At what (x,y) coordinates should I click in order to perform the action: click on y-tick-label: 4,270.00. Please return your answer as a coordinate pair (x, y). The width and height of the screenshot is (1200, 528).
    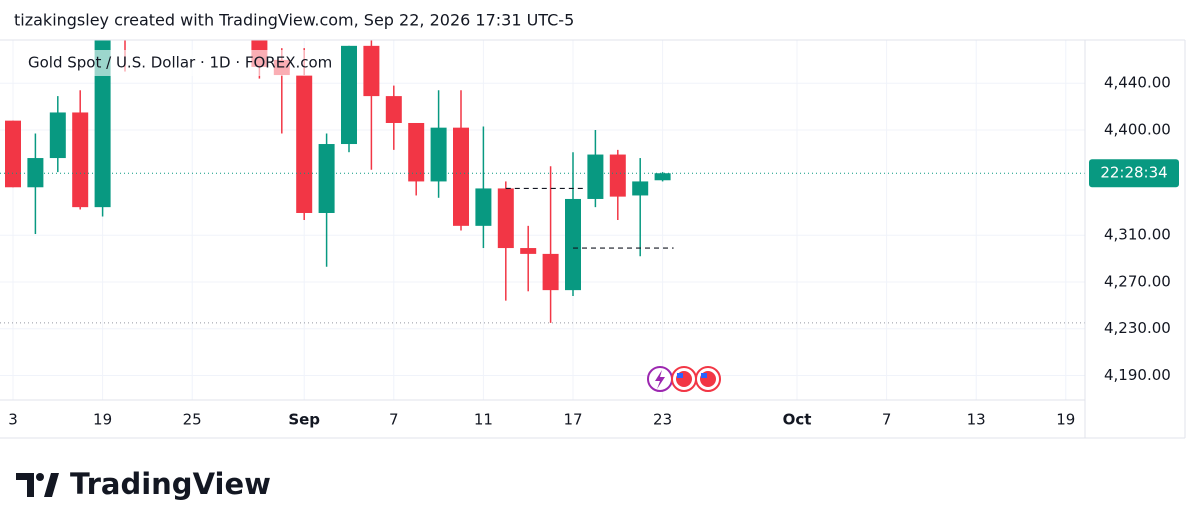
    Looking at the image, I should click on (1137, 281).